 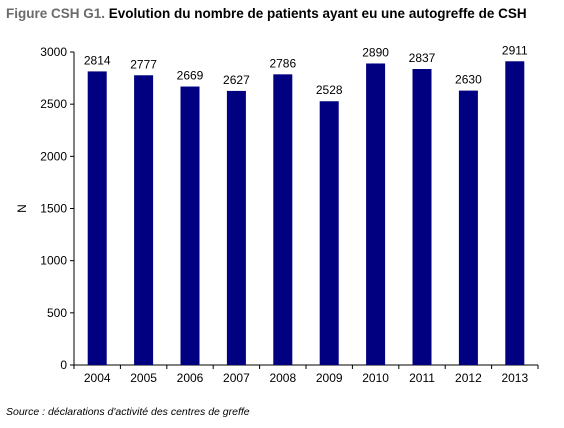 What do you see at coordinates (97, 218) in the screenshot?
I see `bar-2004` at bounding box center [97, 218].